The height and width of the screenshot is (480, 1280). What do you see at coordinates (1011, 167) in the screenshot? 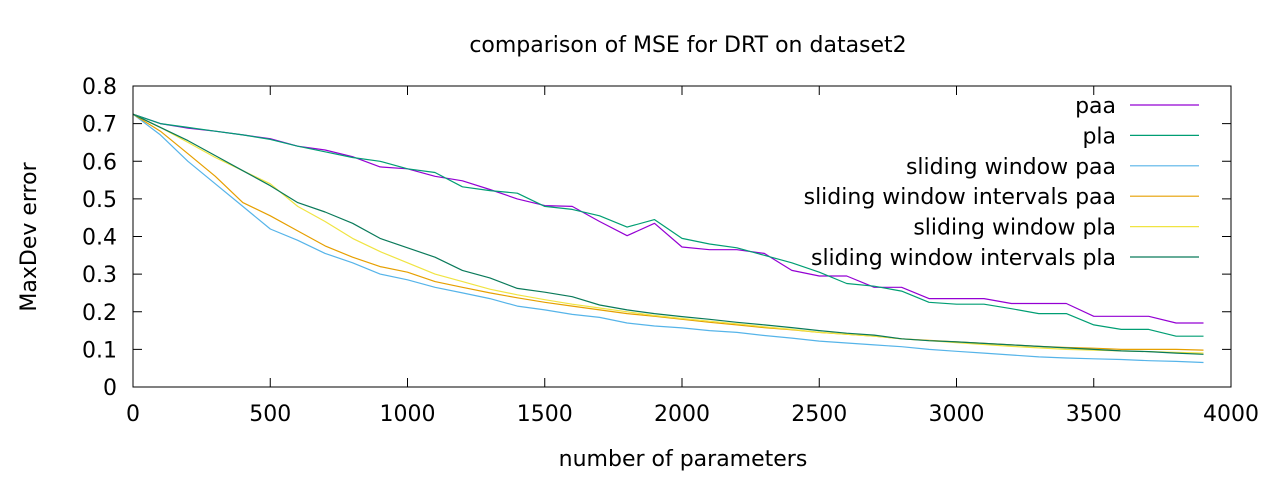
I see `legend-label: sliding window paa` at bounding box center [1011, 167].